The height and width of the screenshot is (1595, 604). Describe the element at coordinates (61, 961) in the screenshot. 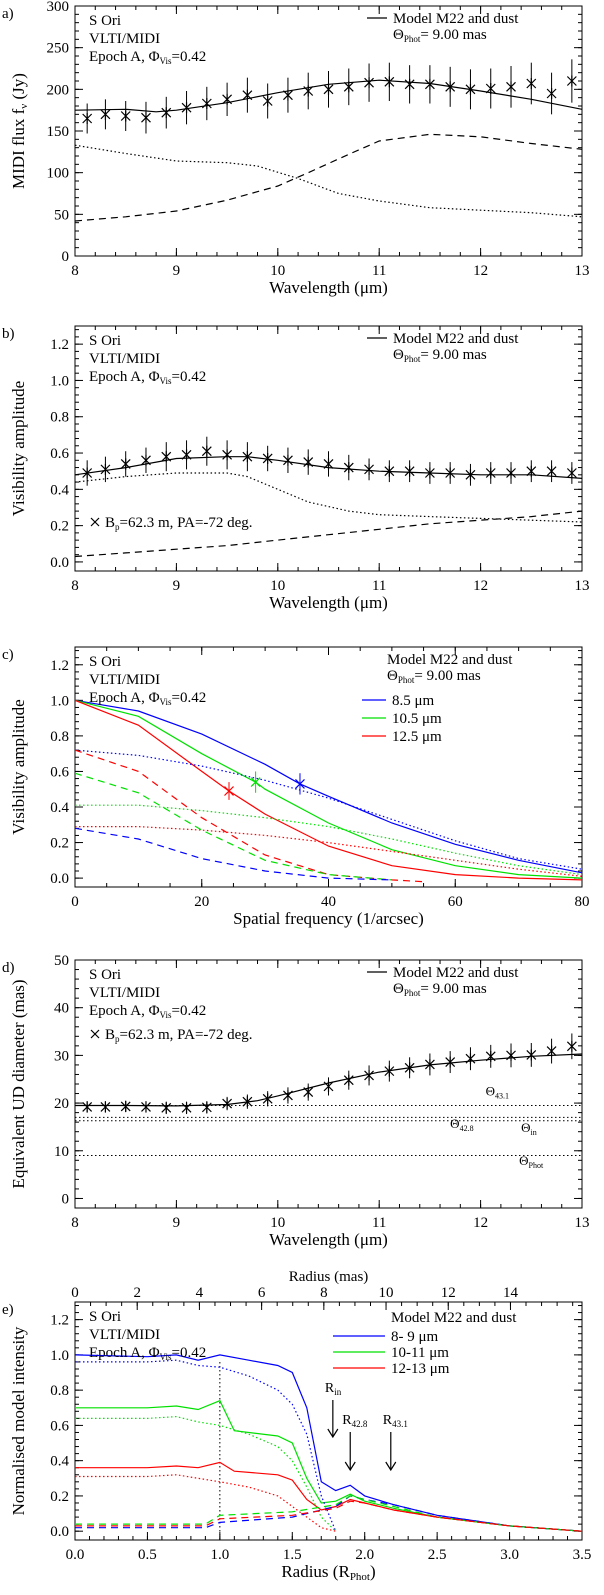

I see `y-tick-label: 50` at that location.